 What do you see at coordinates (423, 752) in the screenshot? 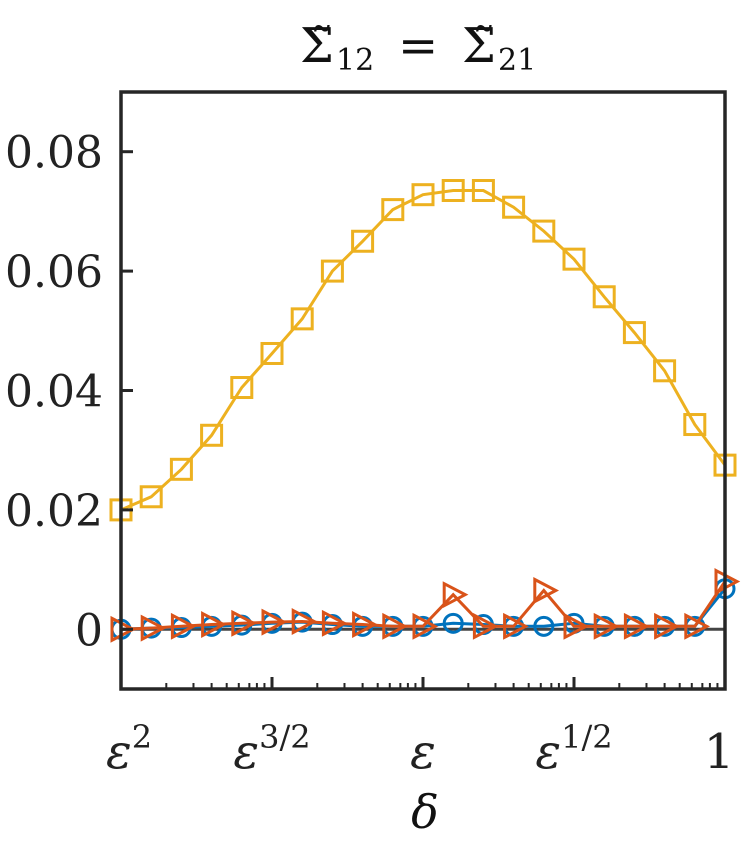
I see `x-tick-label: ε` at bounding box center [423, 752].